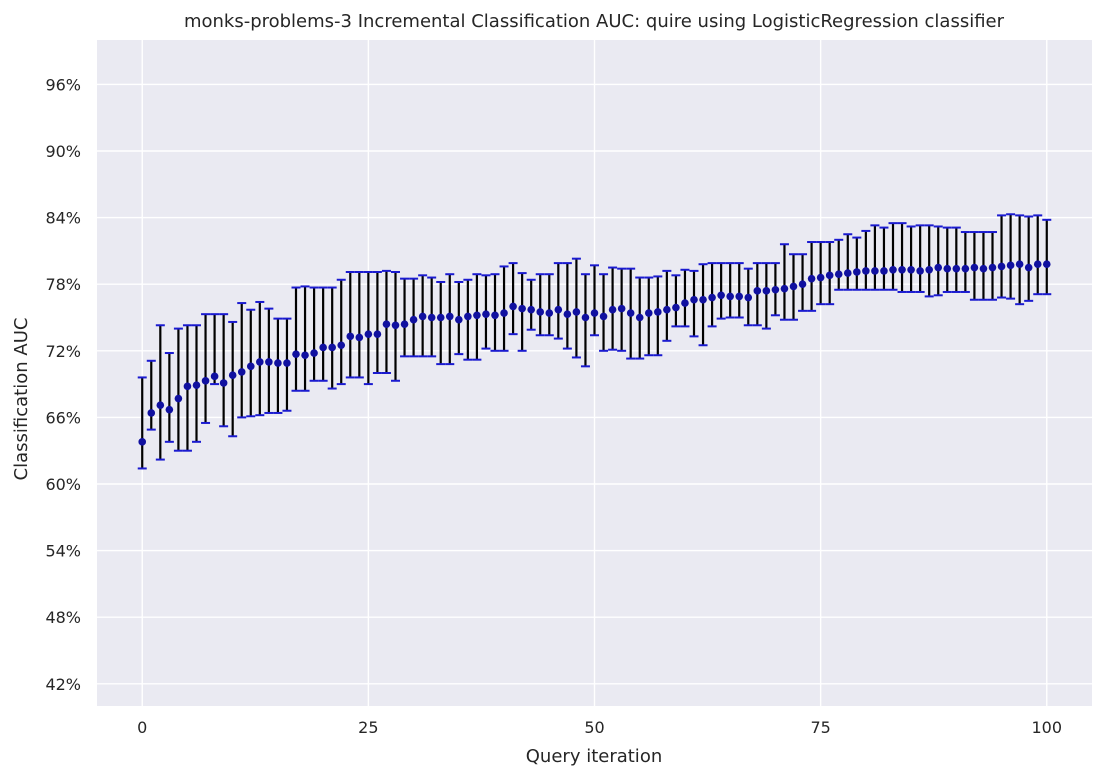 The height and width of the screenshot is (779, 1104). Describe the element at coordinates (63, 151) in the screenshot. I see `y-tick-label: 90%` at that location.